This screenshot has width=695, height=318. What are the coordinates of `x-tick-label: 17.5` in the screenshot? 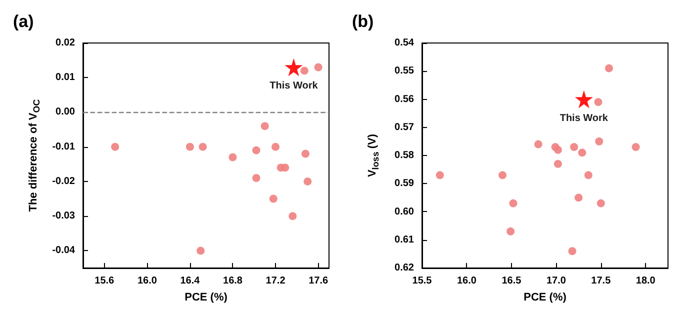 It's located at (601, 281).